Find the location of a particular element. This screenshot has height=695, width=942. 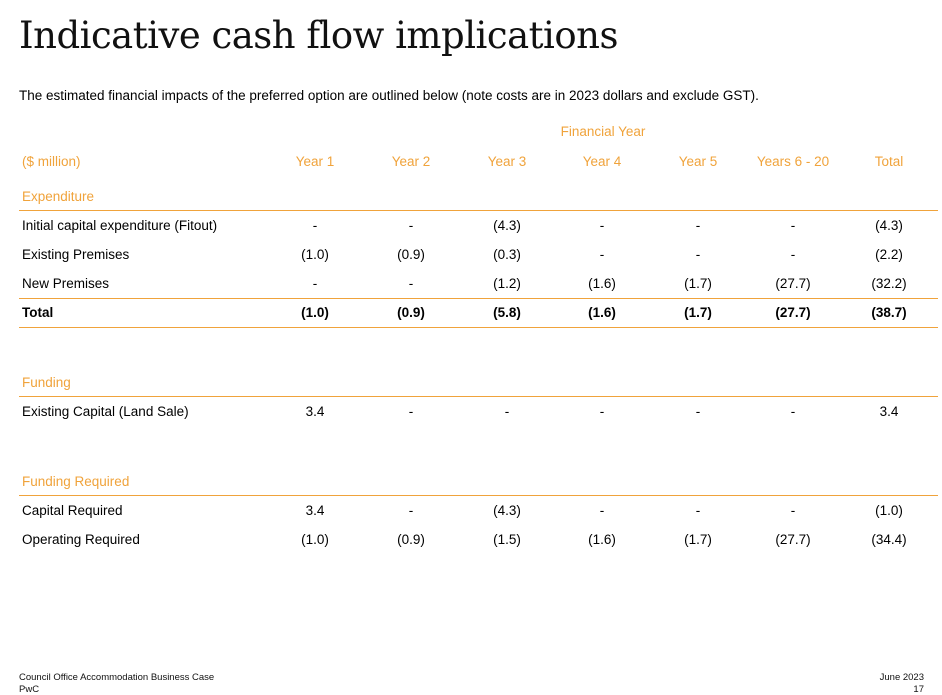

section-heading: Funding is located at coordinates (46, 382).